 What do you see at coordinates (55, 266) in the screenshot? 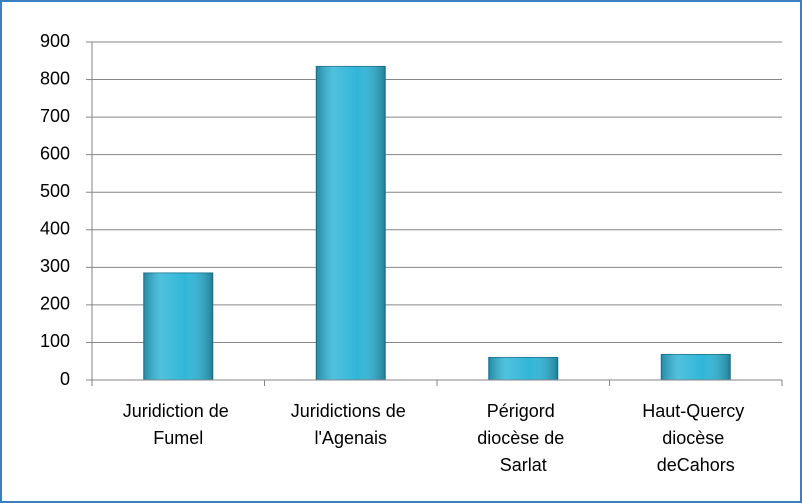
I see `y-tick-label: 300` at bounding box center [55, 266].